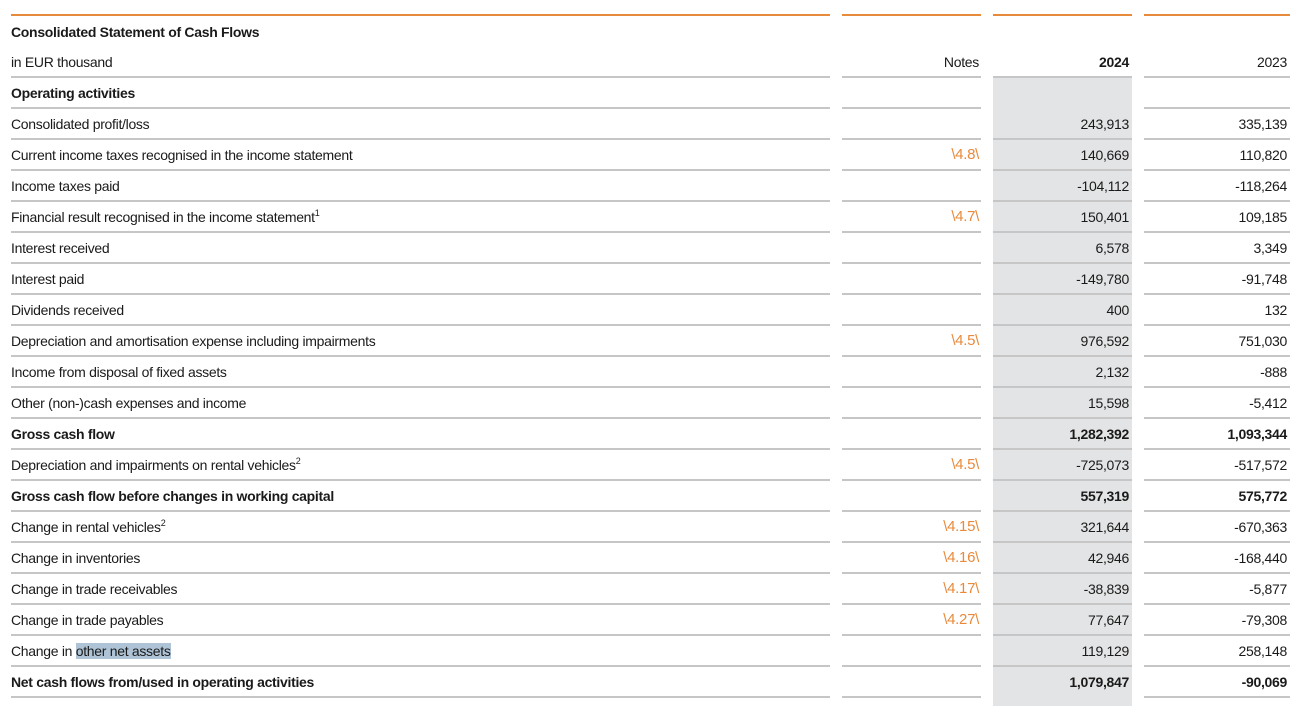  I want to click on note-reference-link: \4.17\, so click(961, 588).